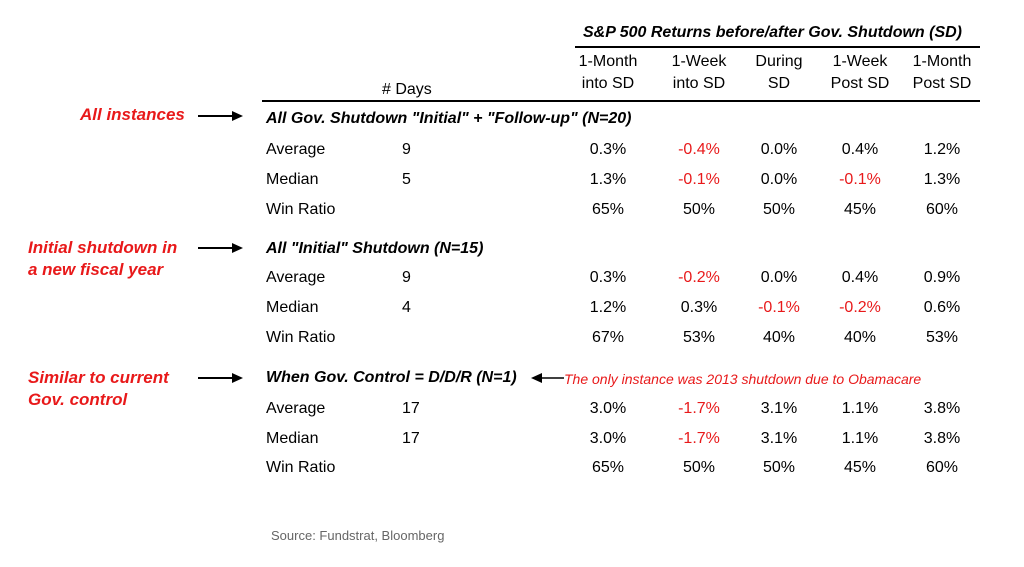 The width and height of the screenshot is (1024, 567). Describe the element at coordinates (779, 83) in the screenshot. I see `column-header-line: SD` at that location.